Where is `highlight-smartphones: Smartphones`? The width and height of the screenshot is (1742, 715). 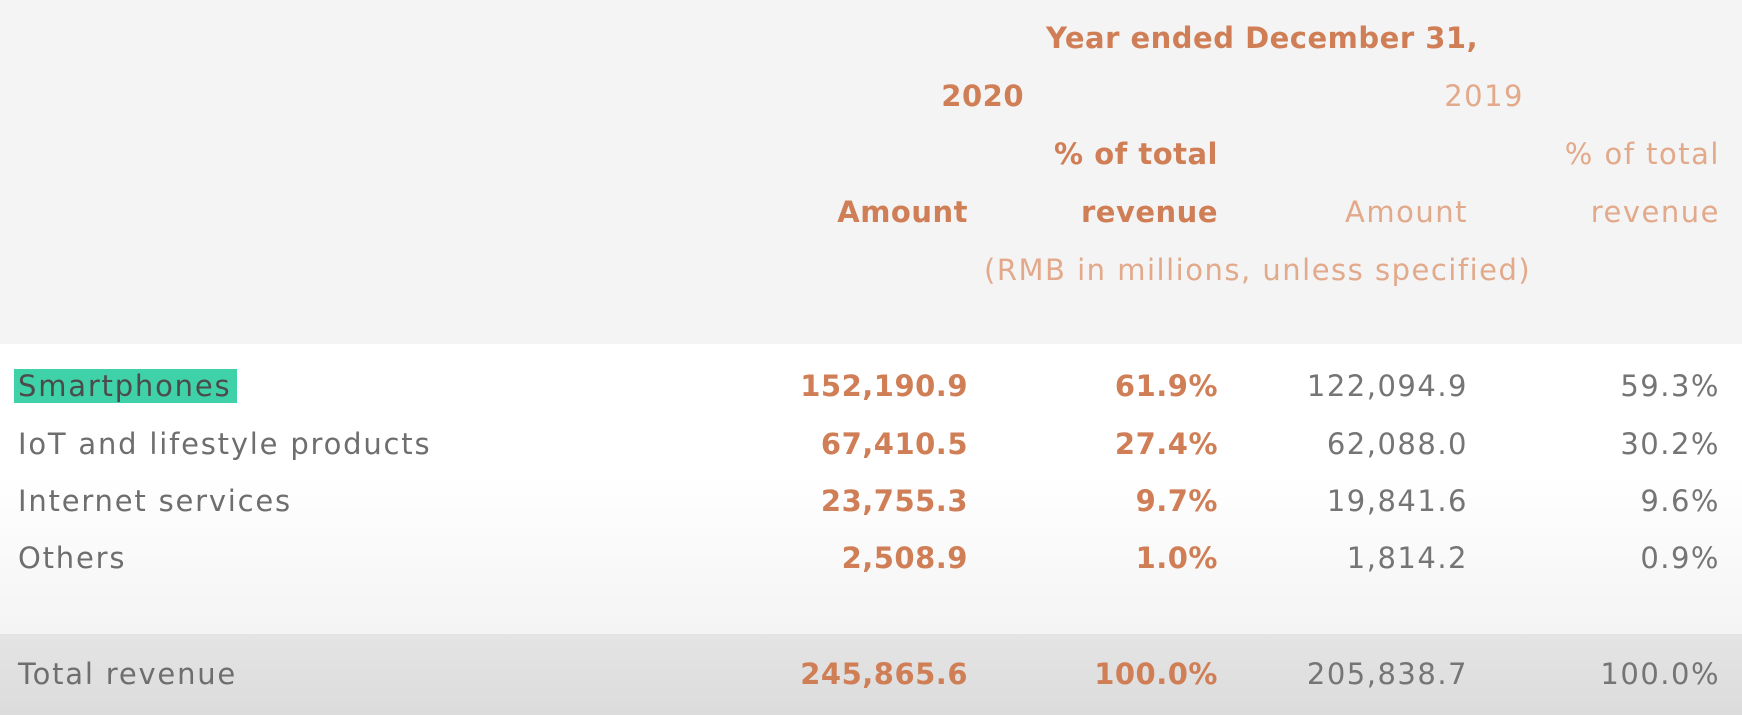 highlight-smartphones: Smartphones is located at coordinates (126, 386).